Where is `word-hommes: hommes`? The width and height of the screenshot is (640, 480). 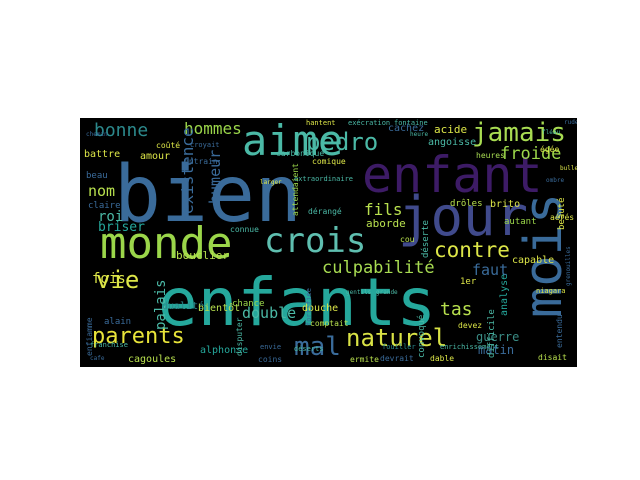
word-hommes: hommes is located at coordinates (213, 128).